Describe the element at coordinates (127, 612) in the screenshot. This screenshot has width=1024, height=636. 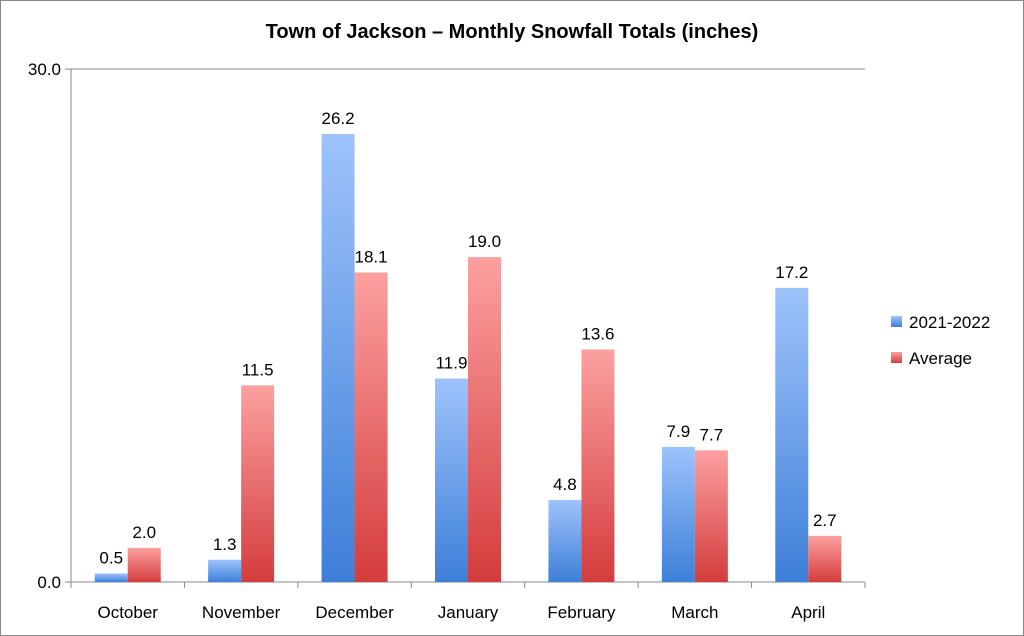
I see `x-tick-label: October` at that location.